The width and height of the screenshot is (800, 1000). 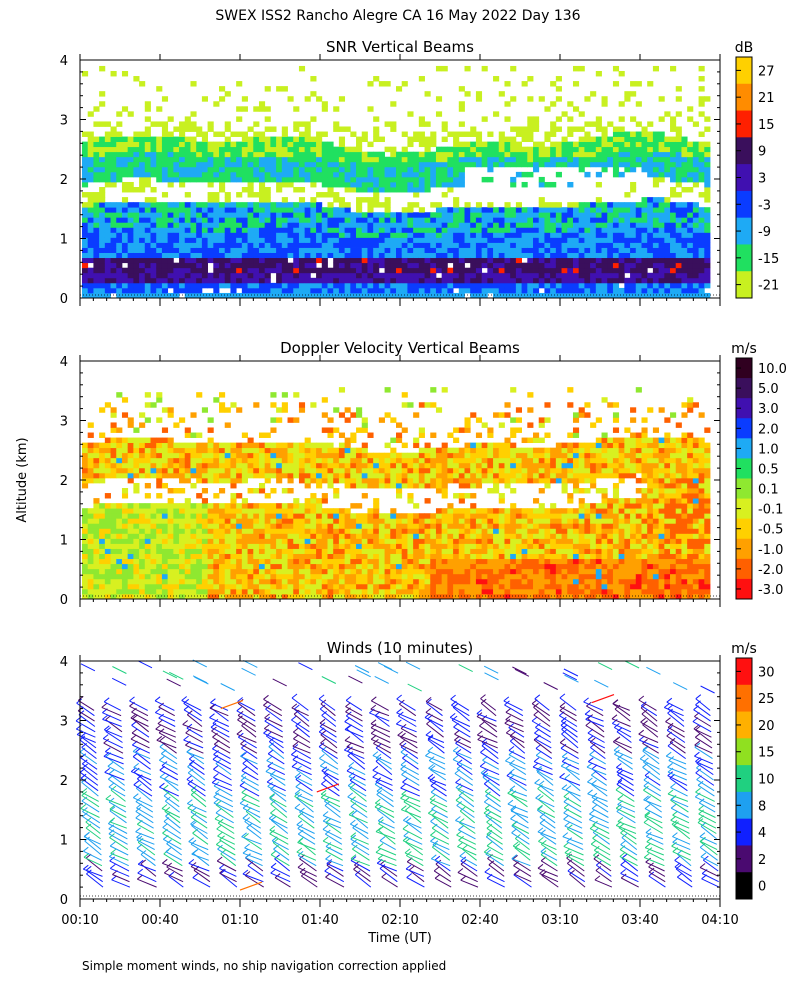 What do you see at coordinates (764, 205) in the screenshot?
I see `colorbar-label: -3` at bounding box center [764, 205].